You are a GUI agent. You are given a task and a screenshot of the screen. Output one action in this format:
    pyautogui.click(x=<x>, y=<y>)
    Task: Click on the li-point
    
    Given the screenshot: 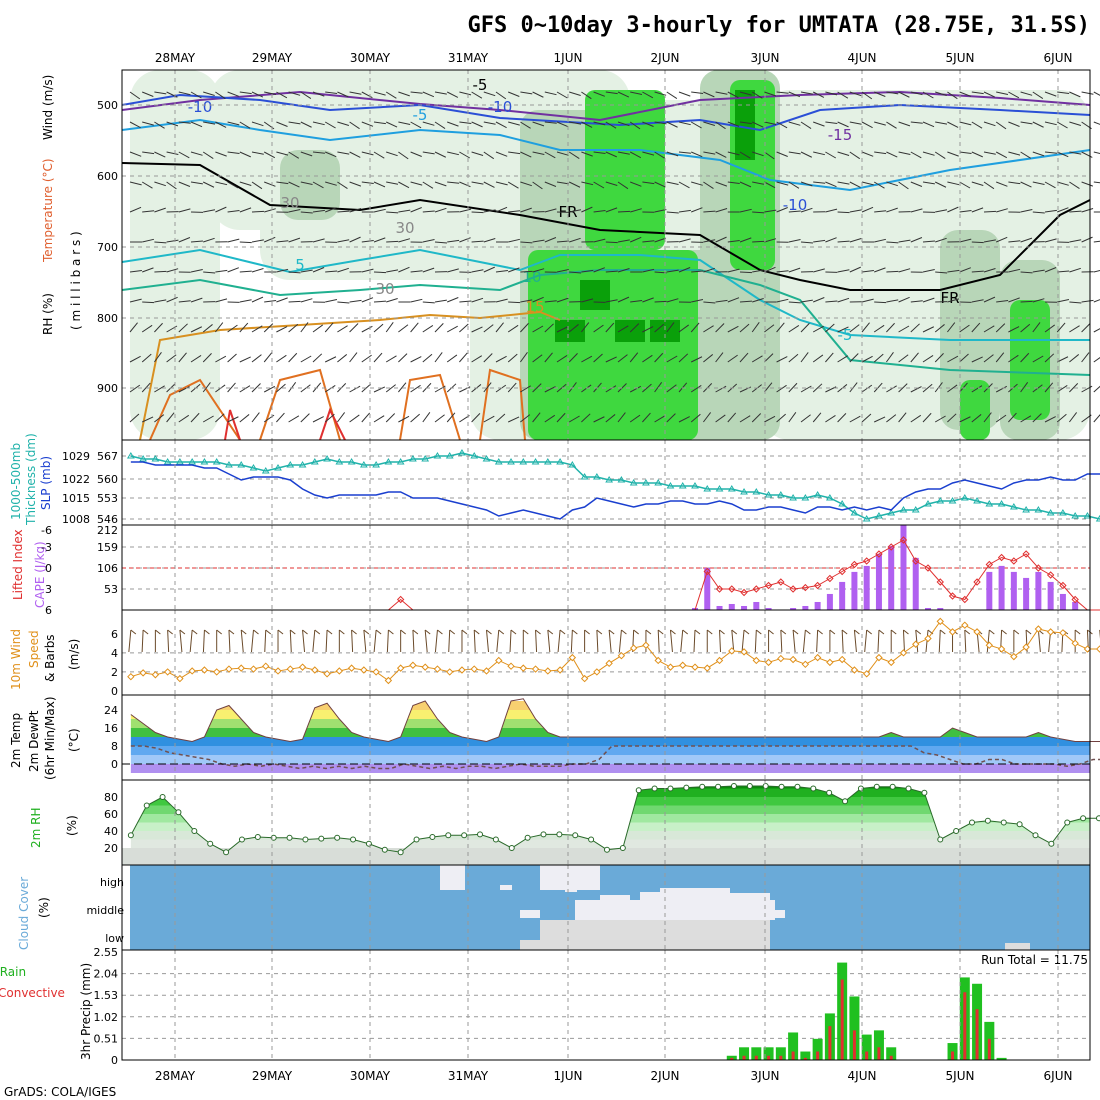 What is the action you would take?
    pyautogui.click(x=1063, y=585)
    